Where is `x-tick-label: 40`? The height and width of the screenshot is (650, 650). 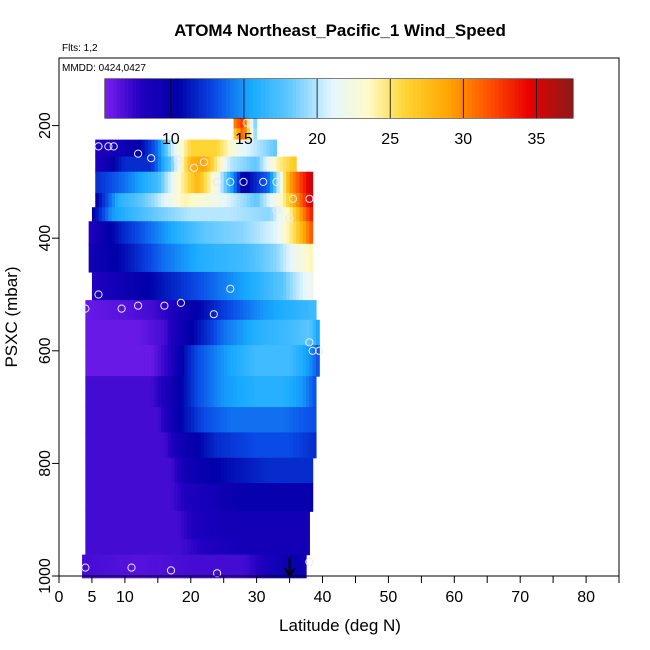 x-tick-label: 40 is located at coordinates (323, 597).